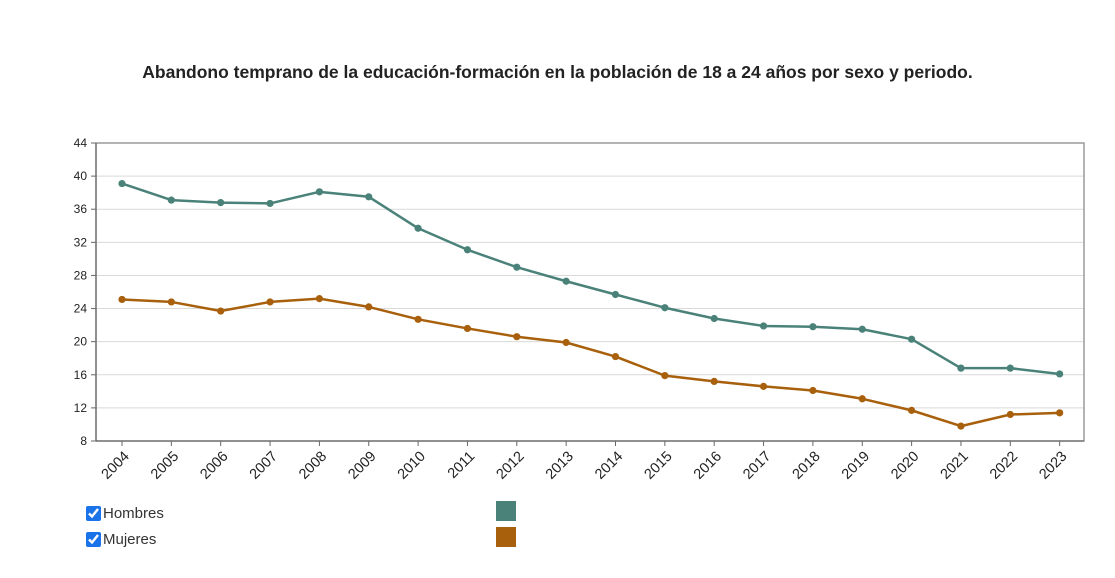 This screenshot has height=578, width=1115. I want to click on y-tick-label: 8, so click(83, 441).